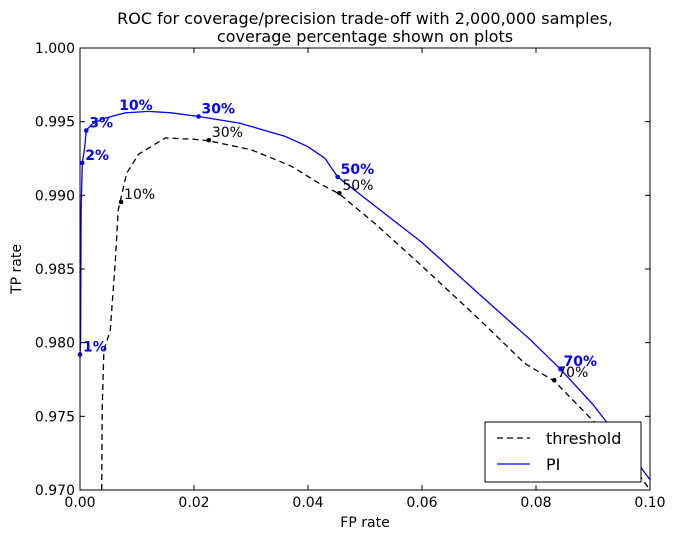 The width and height of the screenshot is (676, 541). I want to click on annotation-threshold: 10%, so click(139, 195).